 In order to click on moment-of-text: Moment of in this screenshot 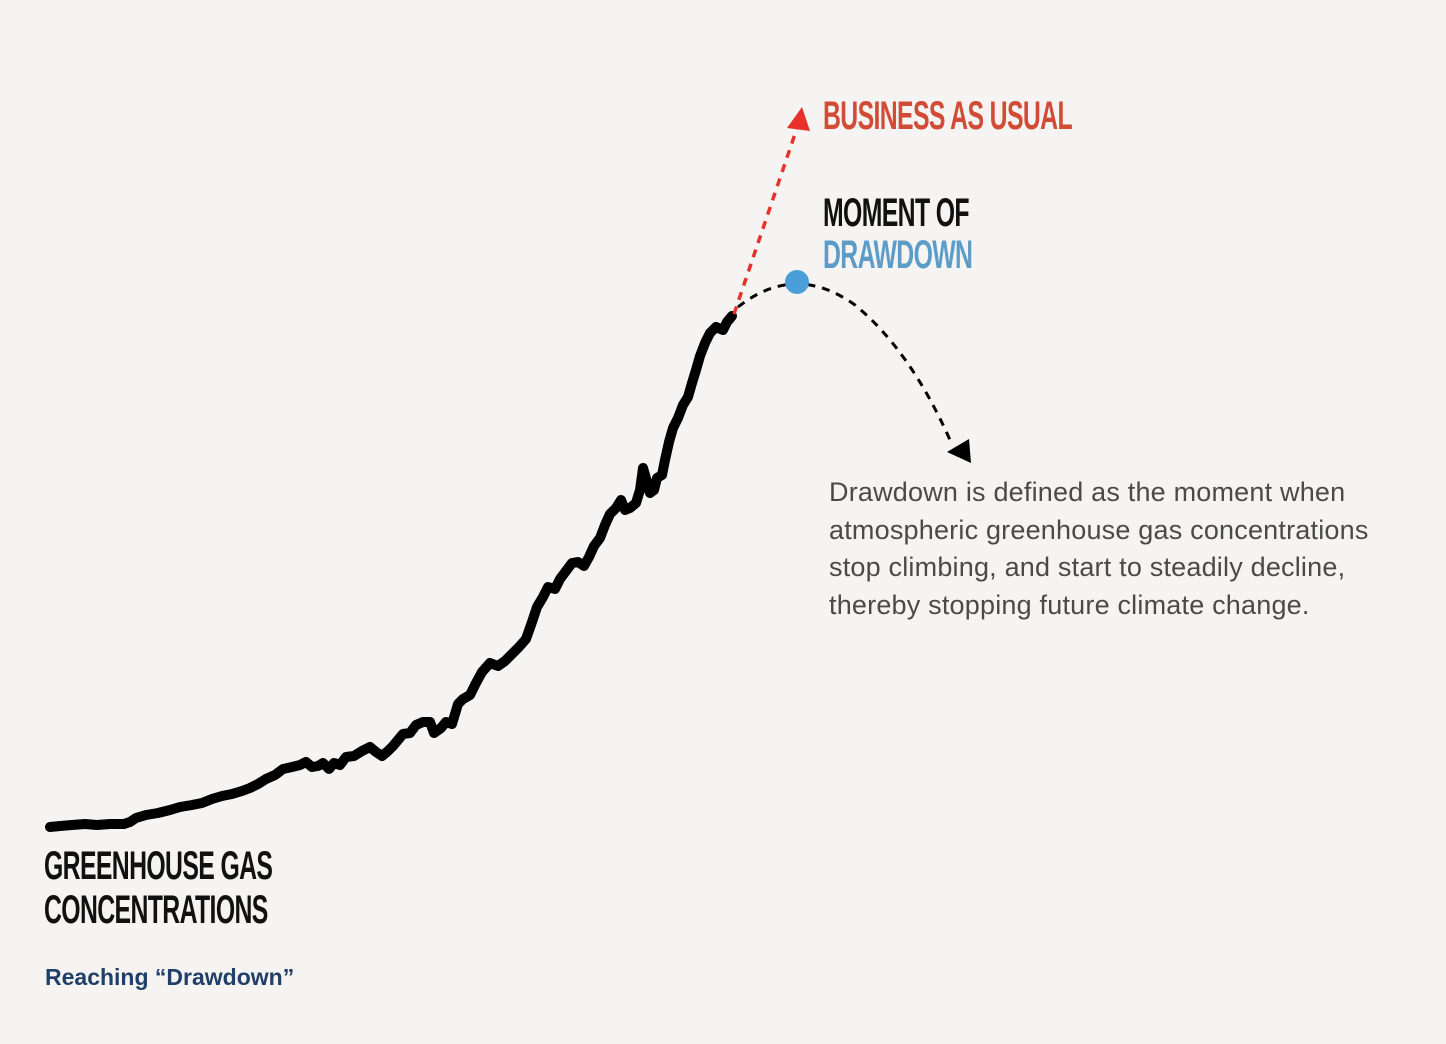, I will do `click(896, 213)`.